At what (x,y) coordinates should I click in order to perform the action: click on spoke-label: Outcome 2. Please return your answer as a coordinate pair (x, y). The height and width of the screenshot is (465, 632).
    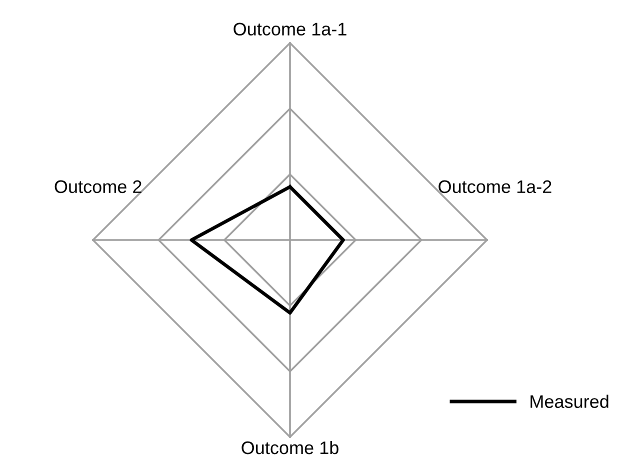
    Looking at the image, I should click on (98, 187).